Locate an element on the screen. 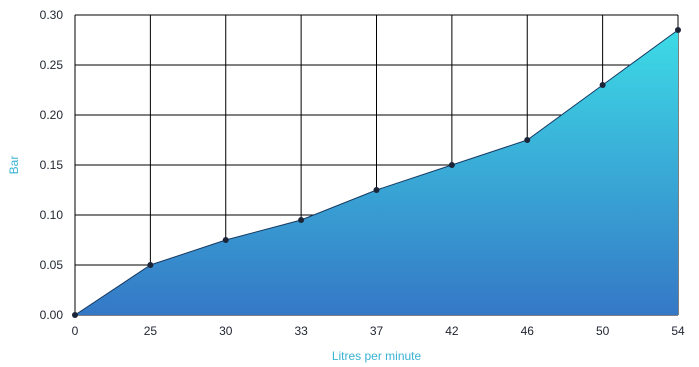 The height and width of the screenshot is (367, 699). y-tick-label: 0.05 is located at coordinates (52, 265).